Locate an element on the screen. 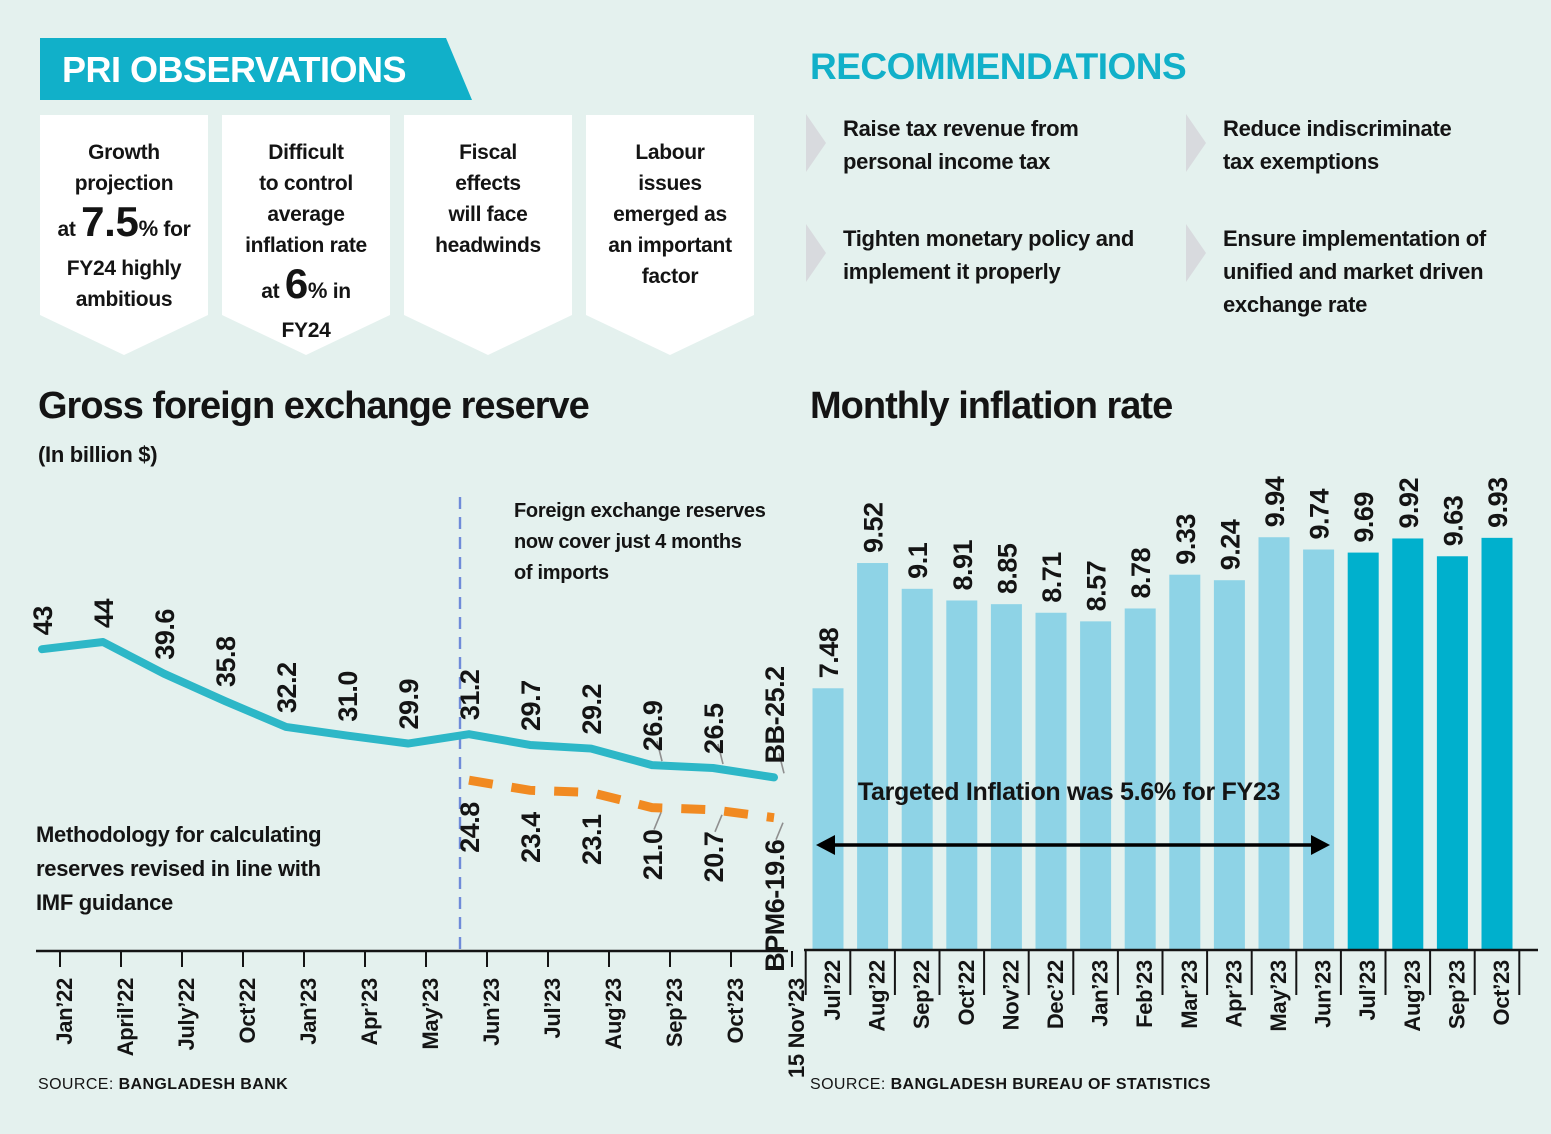 The height and width of the screenshot is (1134, 1551). reserve-value-label: 44 is located at coordinates (104, 613).